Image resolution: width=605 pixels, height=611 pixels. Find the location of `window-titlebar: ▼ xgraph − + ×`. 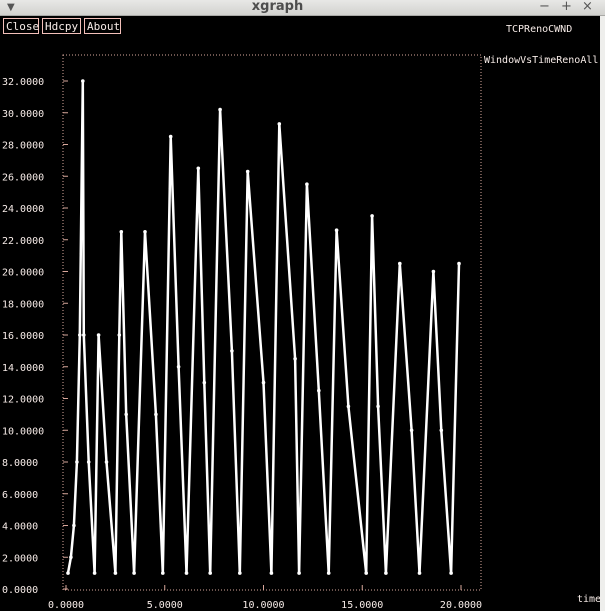

window-titlebar: ▼ xgraph − + × is located at coordinates (302, 8).